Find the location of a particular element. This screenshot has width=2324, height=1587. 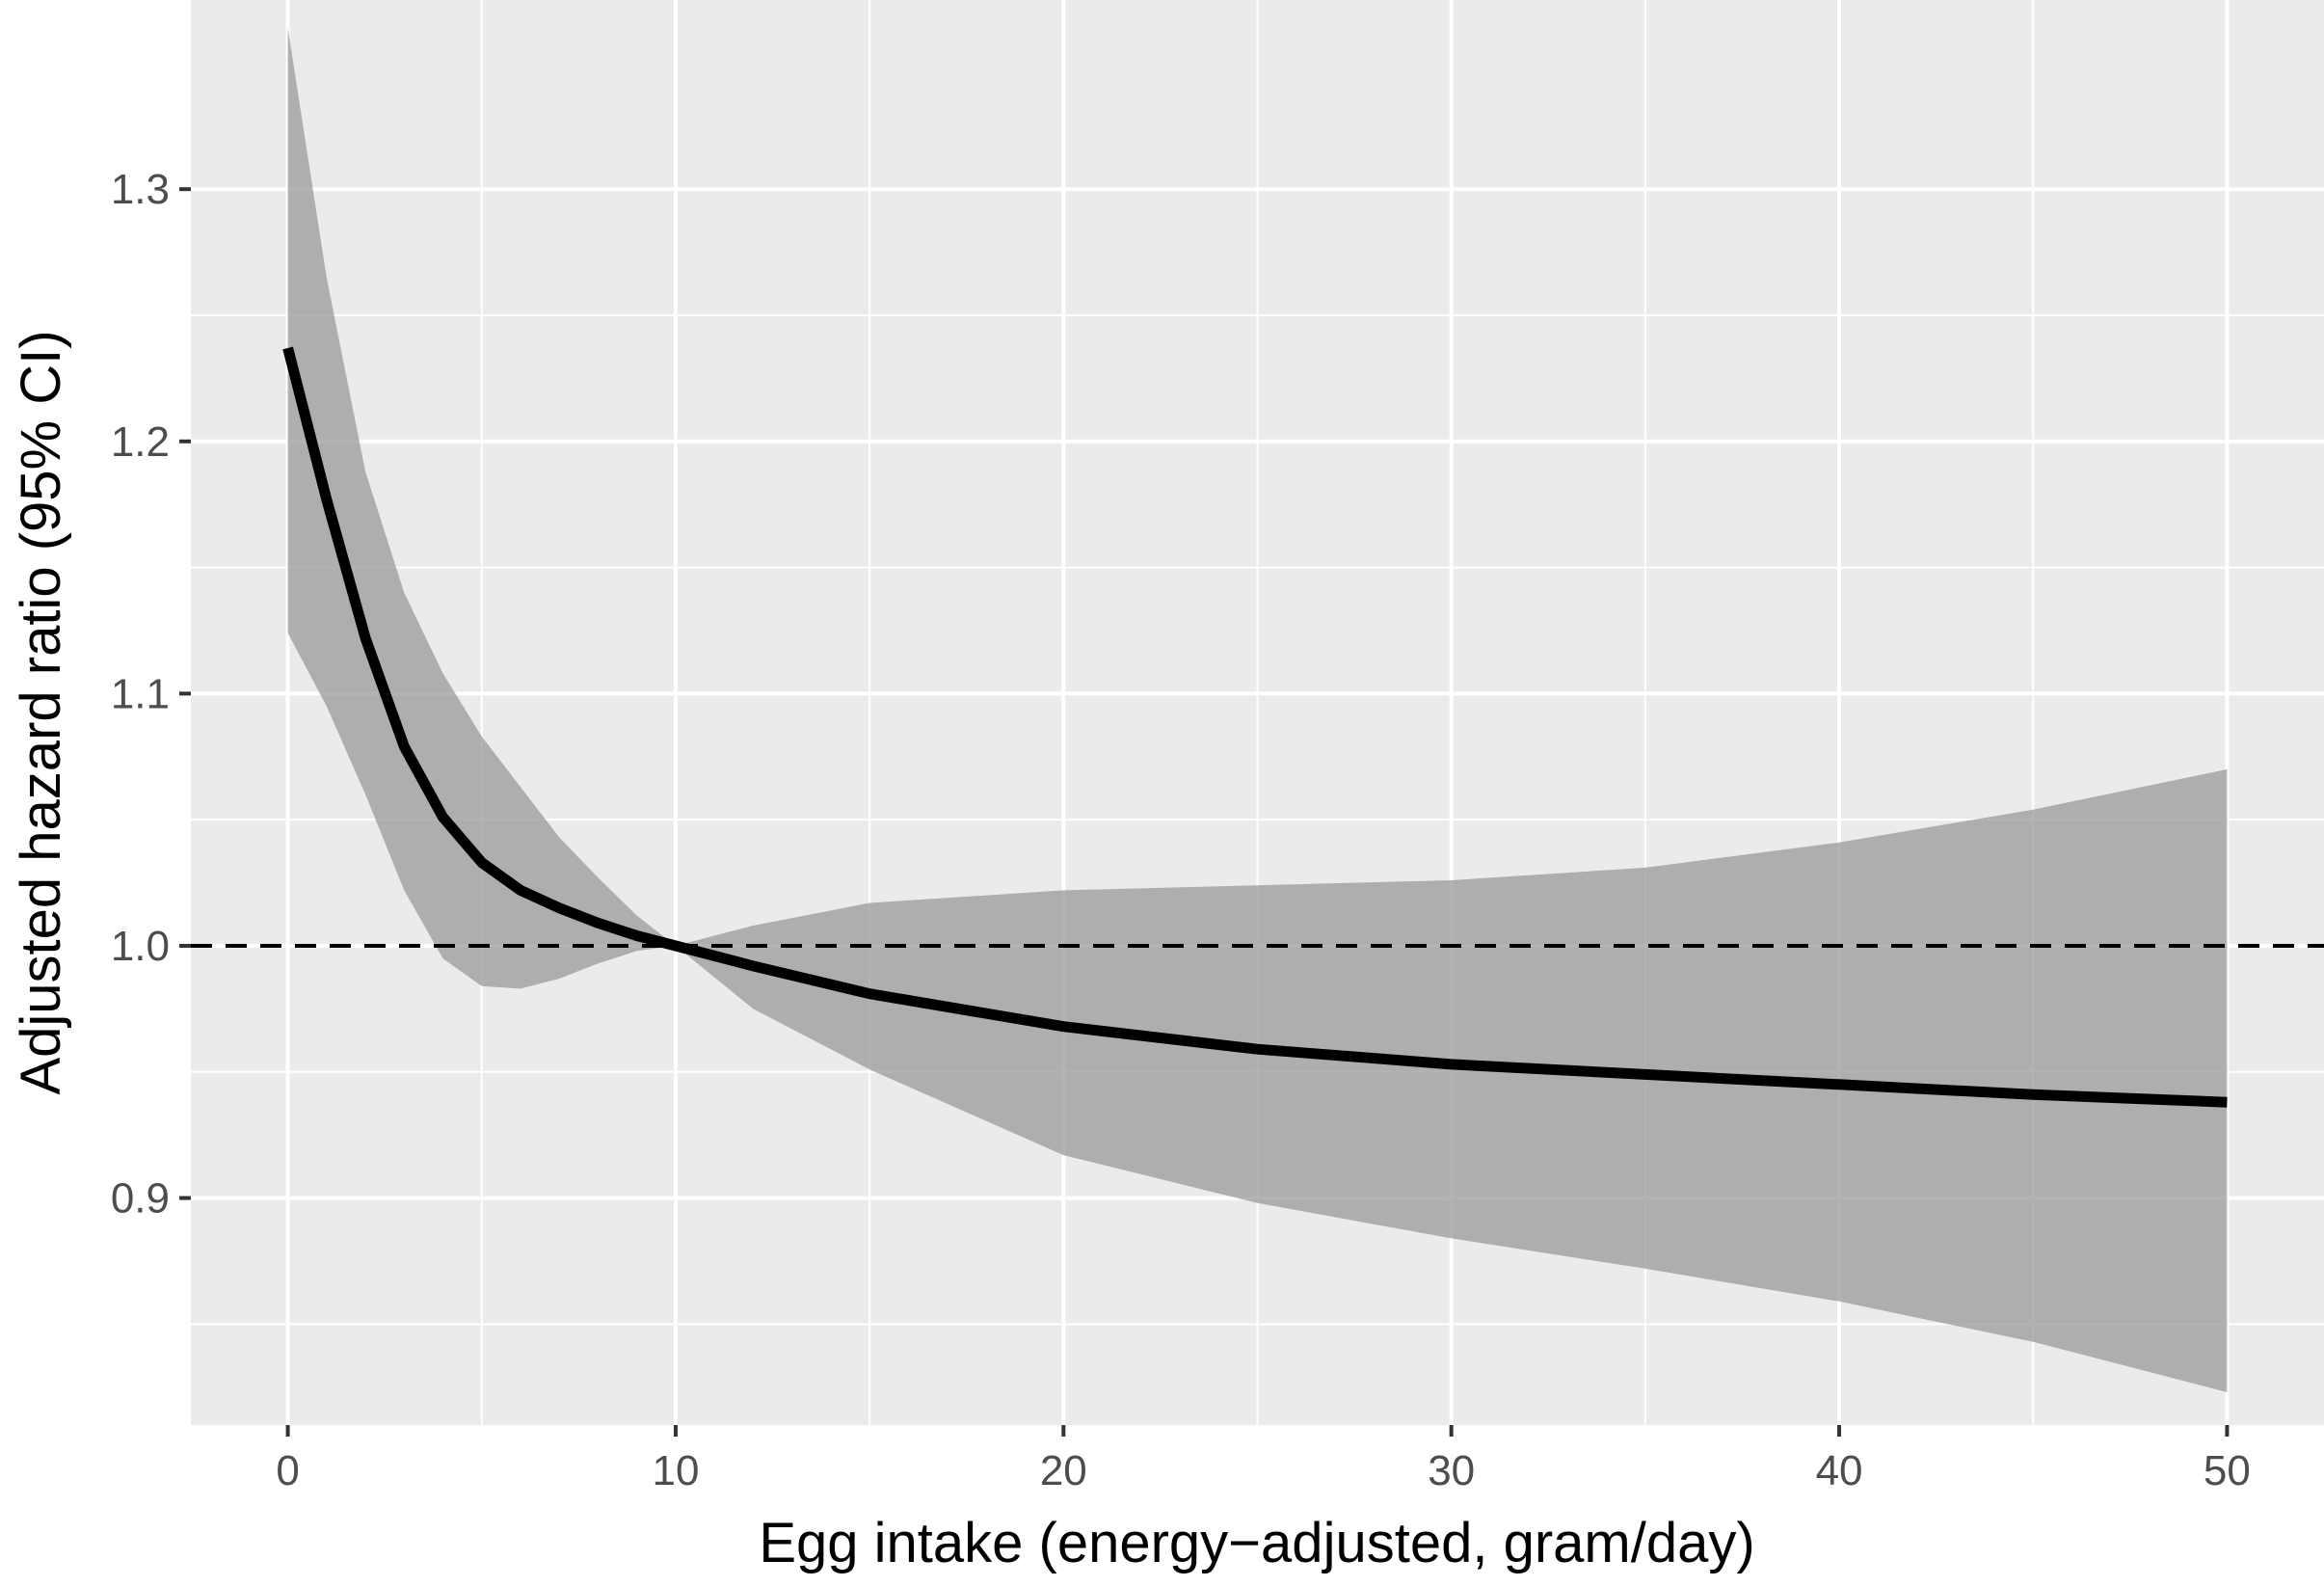

y-tick-label: 1.3 is located at coordinates (140, 190).